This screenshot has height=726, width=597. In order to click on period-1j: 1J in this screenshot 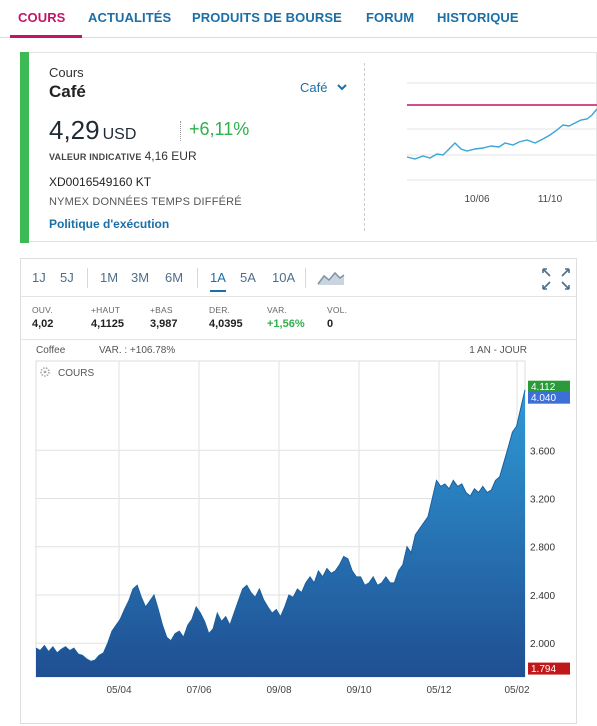, I will do `click(39, 277)`.